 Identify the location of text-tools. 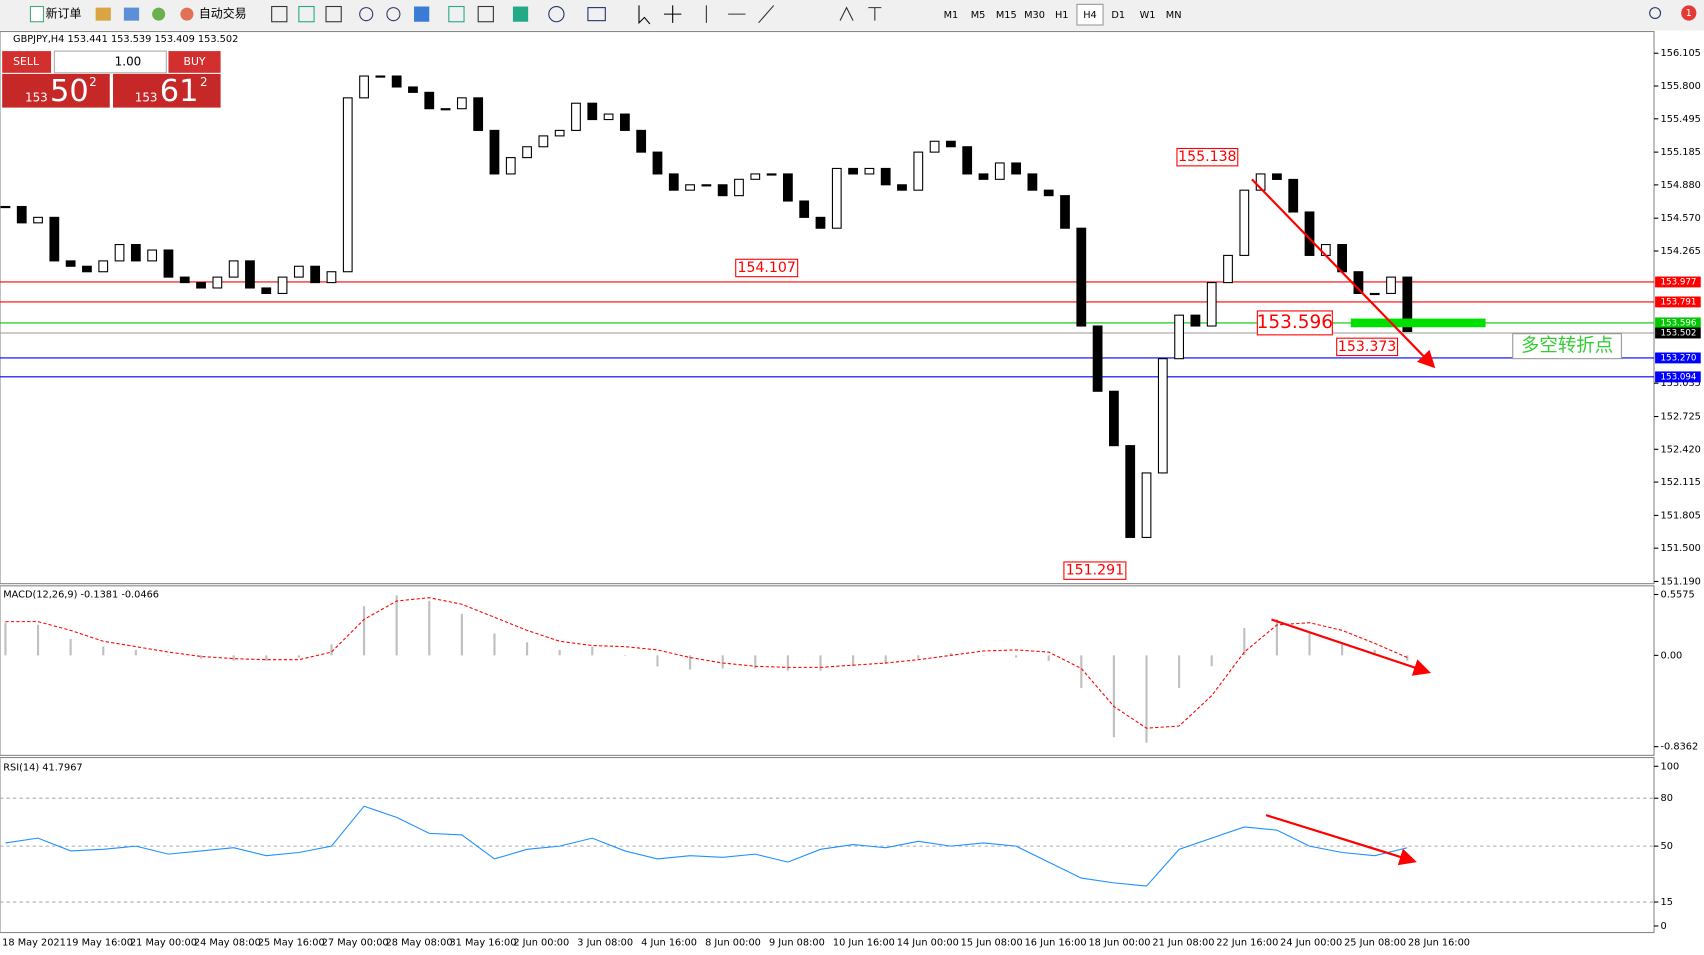
(860, 13).